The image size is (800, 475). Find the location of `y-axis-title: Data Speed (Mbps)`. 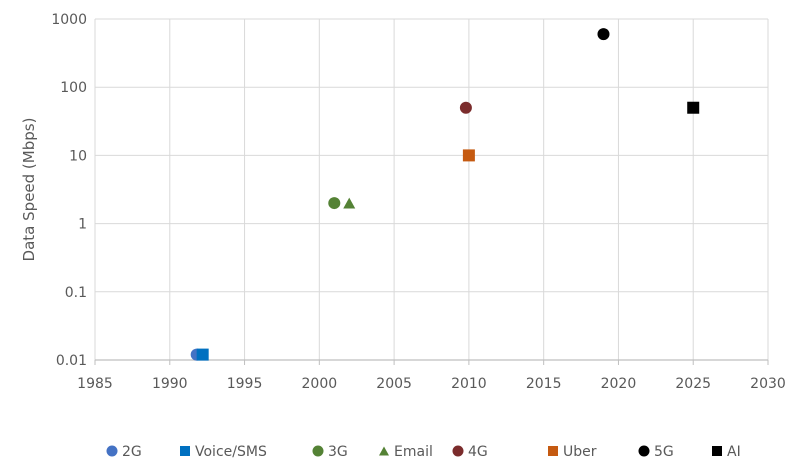

y-axis-title: Data Speed (Mbps) is located at coordinates (29, 190).